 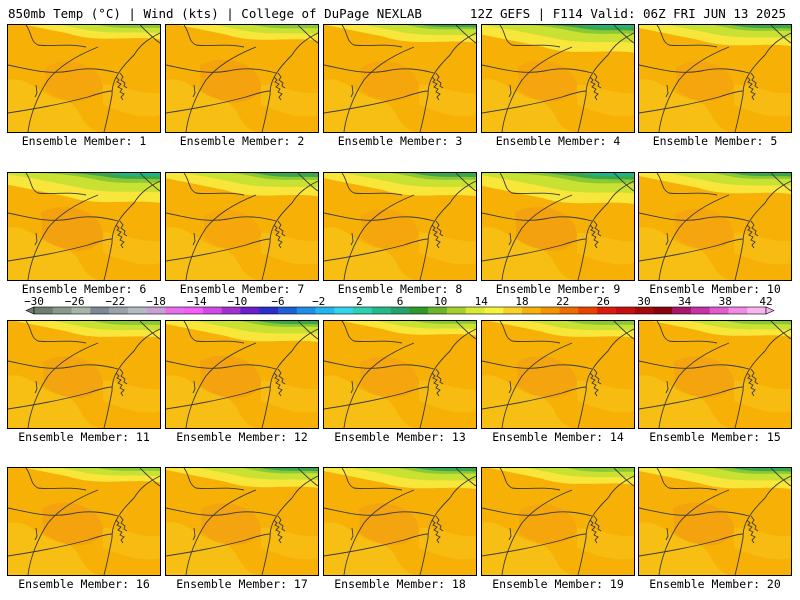 What do you see at coordinates (84, 437) in the screenshot?
I see `ensemble-member-label: Ensemble Member: 11` at bounding box center [84, 437].